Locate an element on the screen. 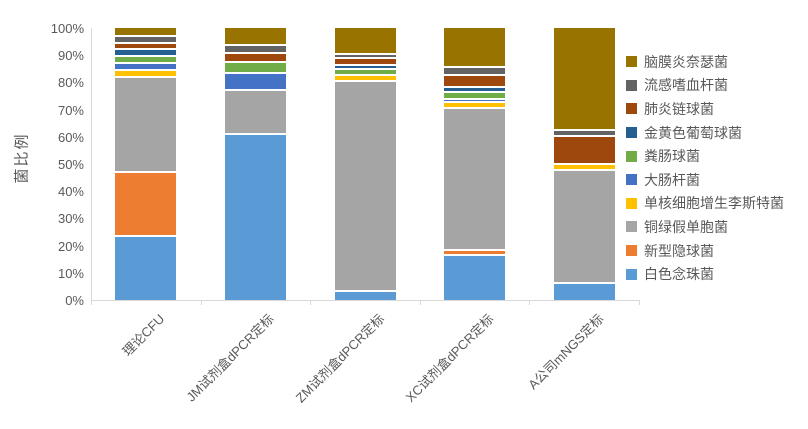  legend-item-肺炎链球菌: 肺炎链球菌 is located at coordinates (705, 109).